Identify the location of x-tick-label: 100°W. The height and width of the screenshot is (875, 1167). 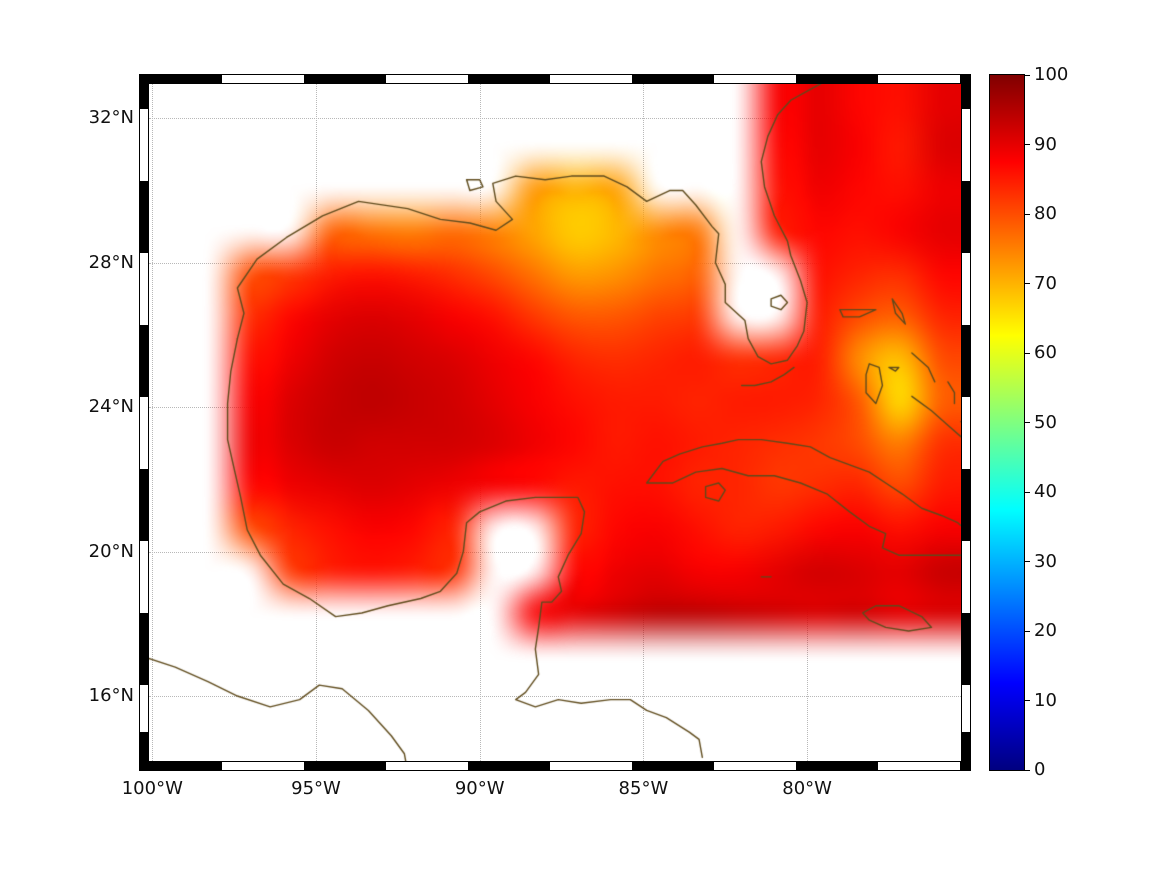
(152, 788).